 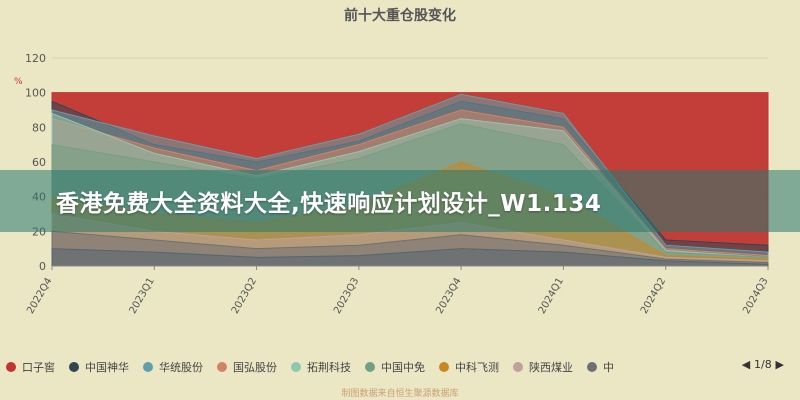 I want to click on chart-footer: 制图数据来自恒生聚源数据库, so click(x=400, y=394).